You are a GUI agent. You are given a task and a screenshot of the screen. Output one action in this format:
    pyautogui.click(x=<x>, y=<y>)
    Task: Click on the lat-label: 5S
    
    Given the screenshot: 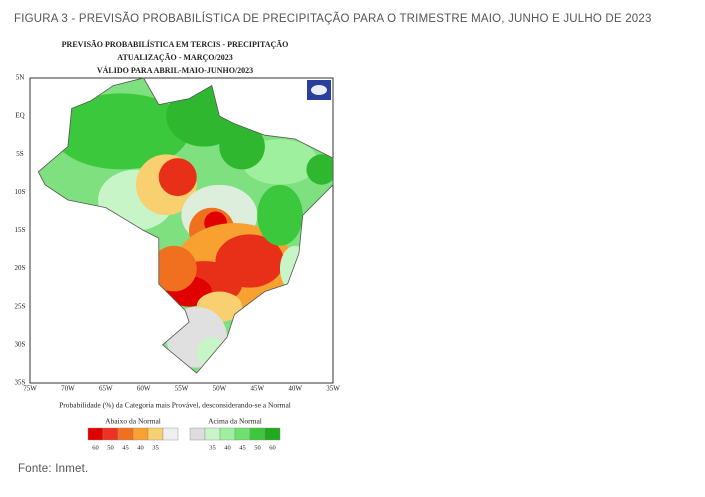 What is the action you would take?
    pyautogui.click(x=20, y=154)
    